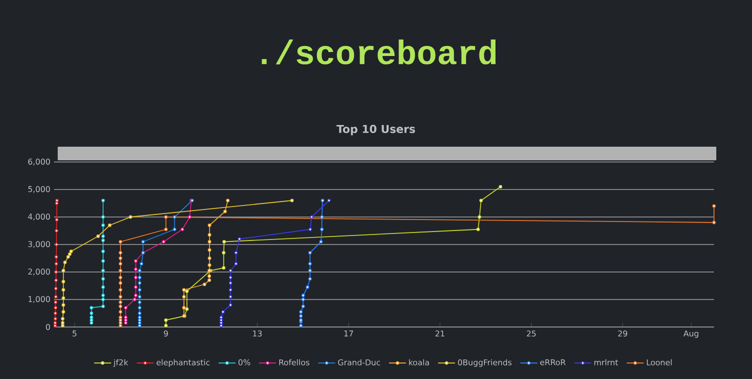 This screenshot has width=752, height=379. Describe the element at coordinates (376, 130) in the screenshot. I see `chart-subtitle: Top 10 Users` at that location.